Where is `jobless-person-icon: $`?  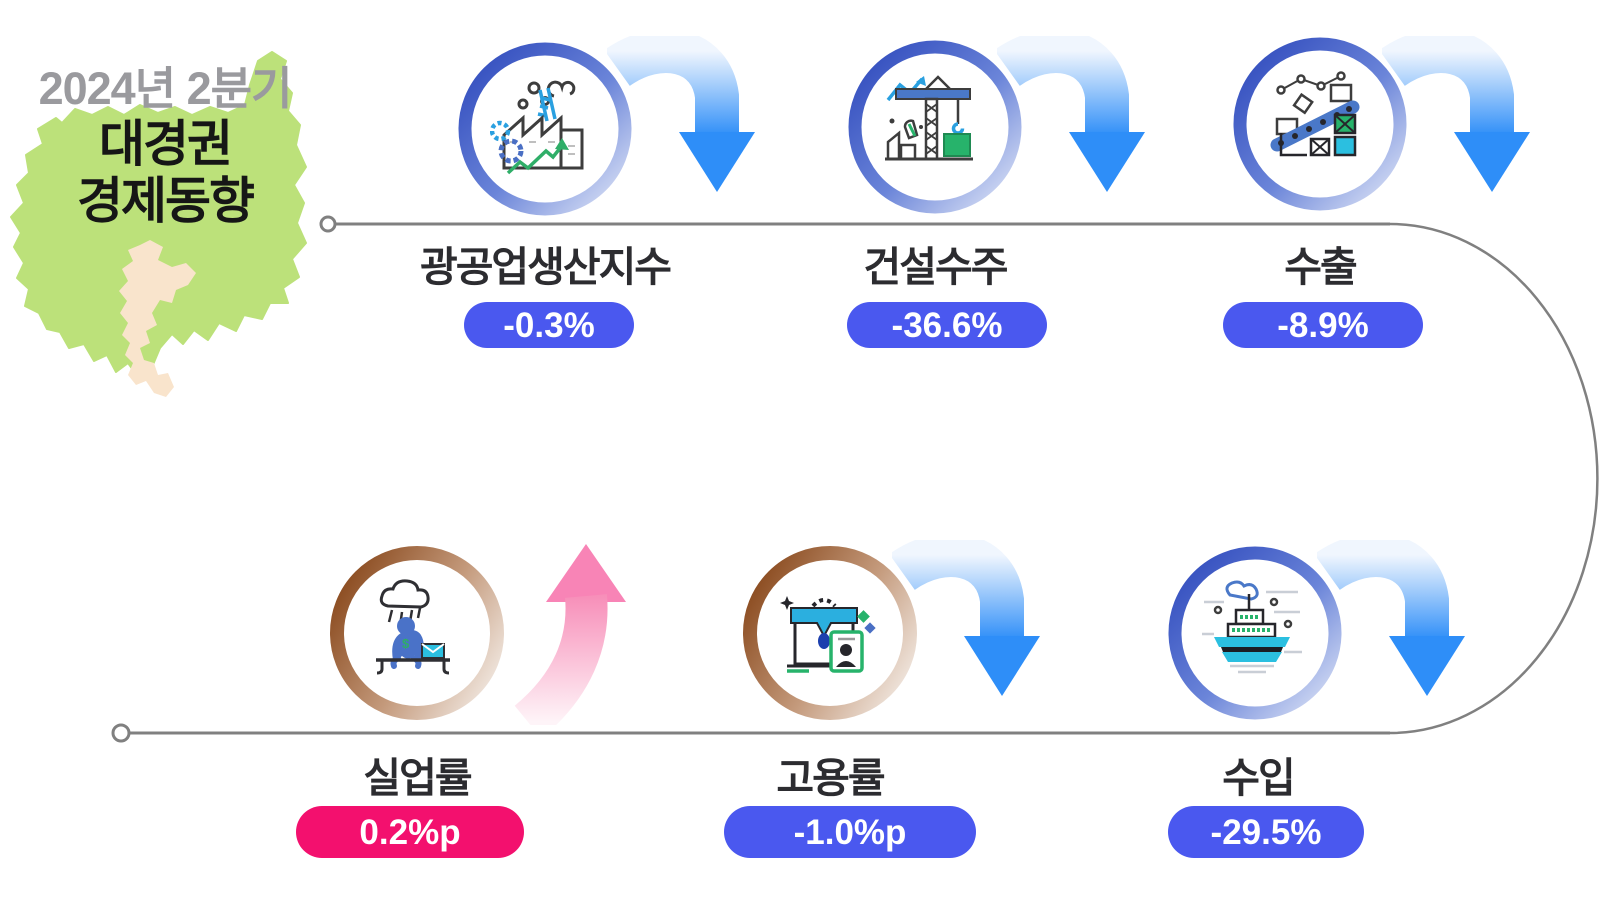
jobless-person-icon: $ is located at coordinates (413, 627).